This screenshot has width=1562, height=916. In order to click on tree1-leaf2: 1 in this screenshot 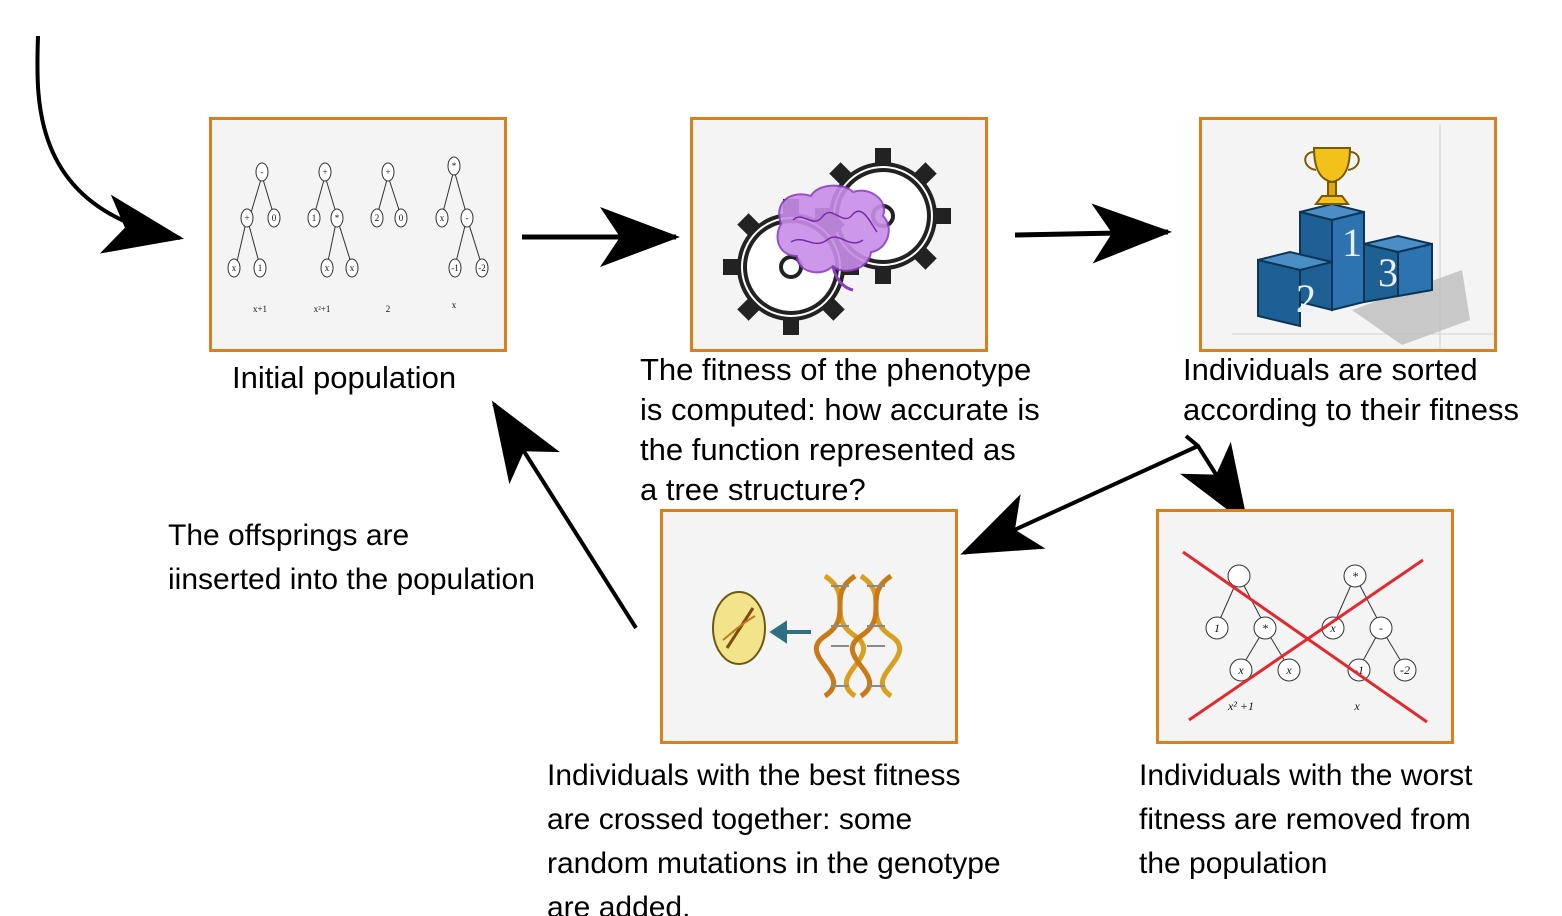, I will do `click(260, 268)`.